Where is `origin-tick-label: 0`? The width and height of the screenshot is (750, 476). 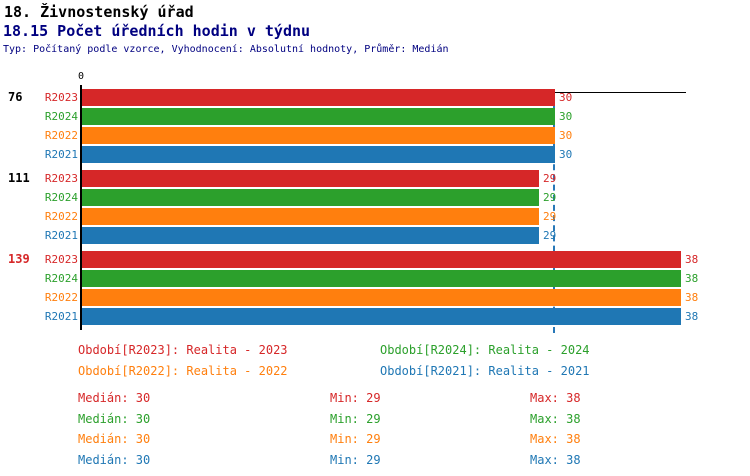
origin-tick-label: 0 is located at coordinates (81, 76).